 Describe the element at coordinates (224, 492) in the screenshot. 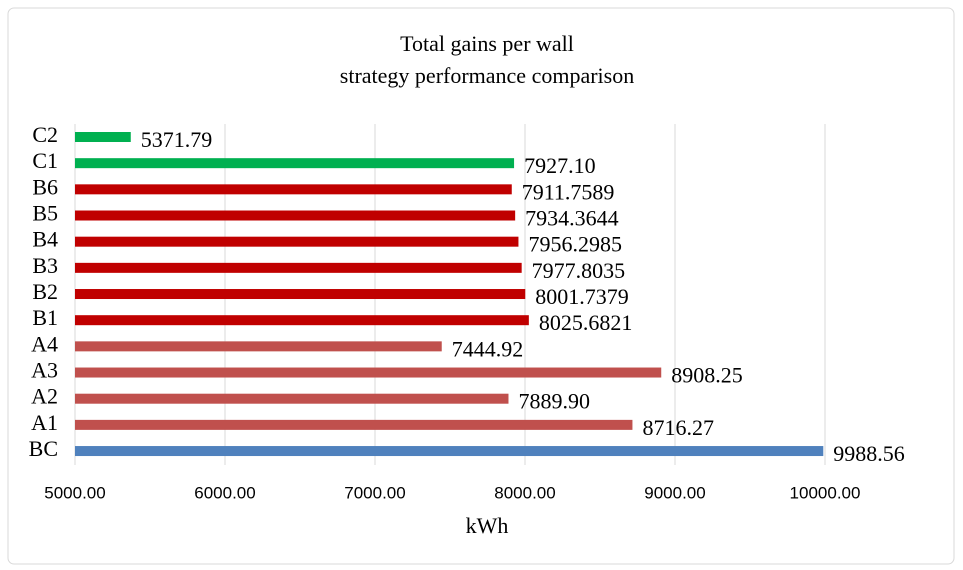

I see `x-tick-label: 6000.00` at that location.